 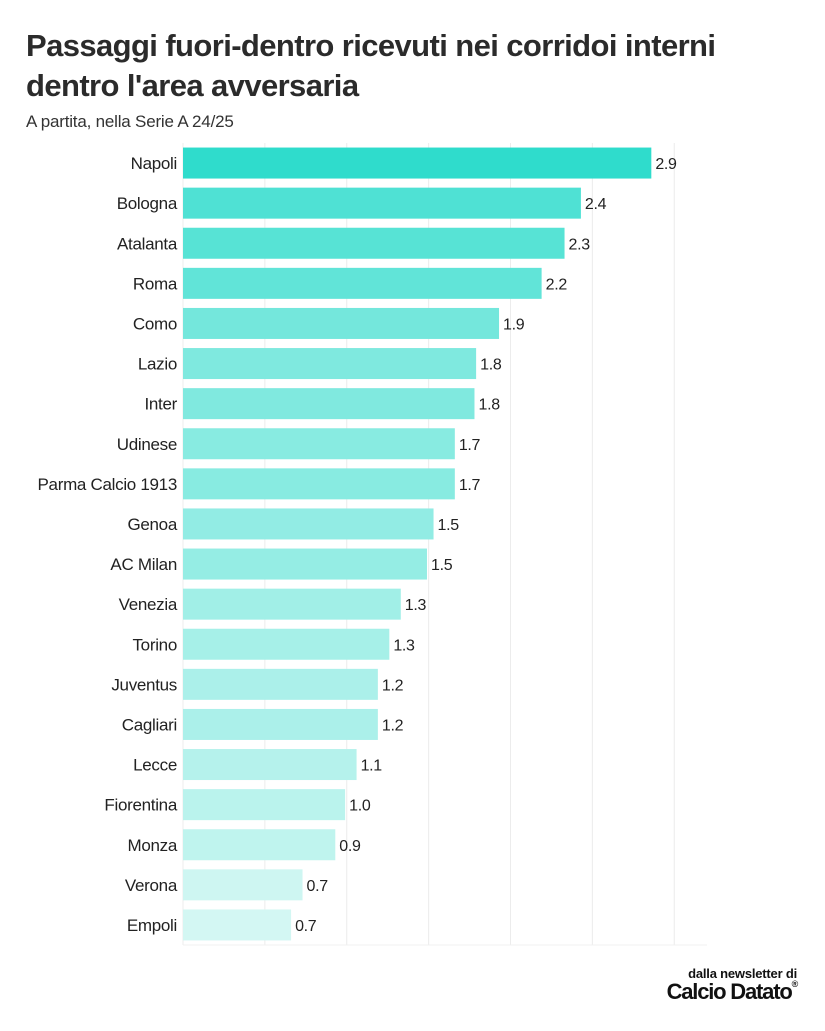 I want to click on data-label: 1.1, so click(x=372, y=766).